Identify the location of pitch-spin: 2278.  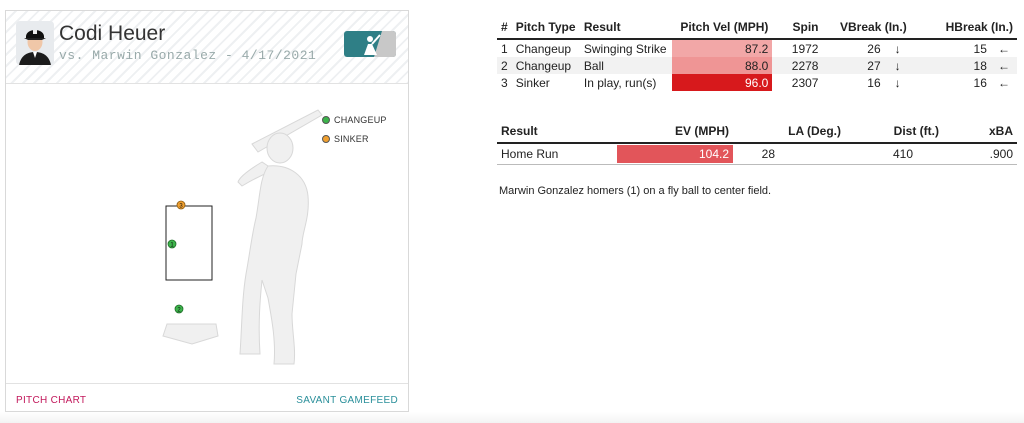
(797, 65).